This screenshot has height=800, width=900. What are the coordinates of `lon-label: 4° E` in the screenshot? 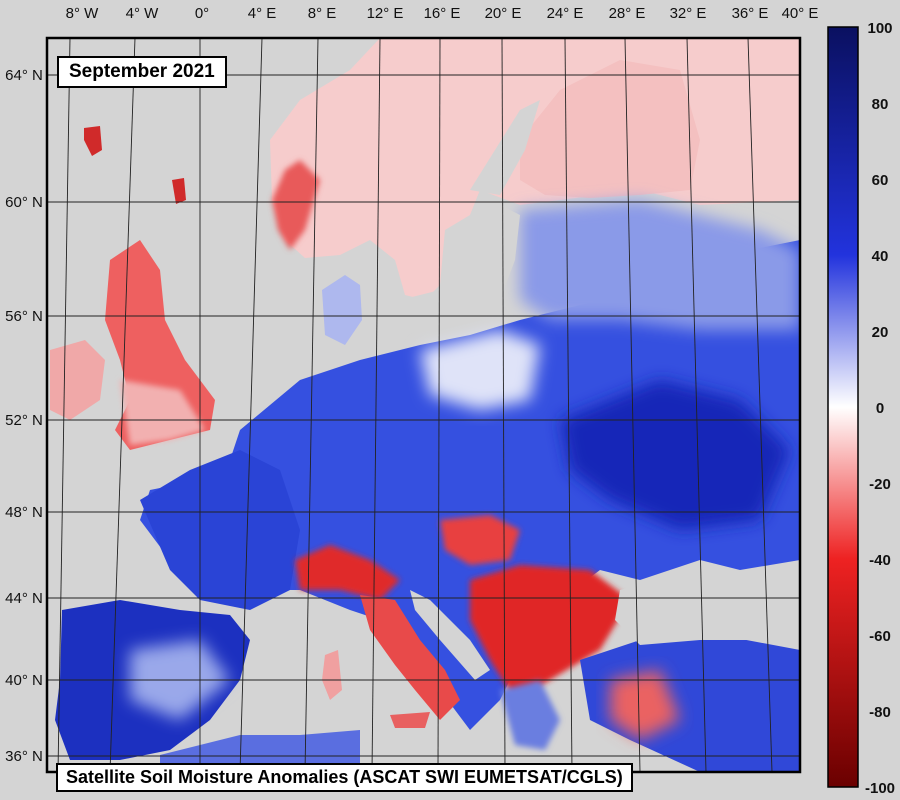 It's located at (262, 13).